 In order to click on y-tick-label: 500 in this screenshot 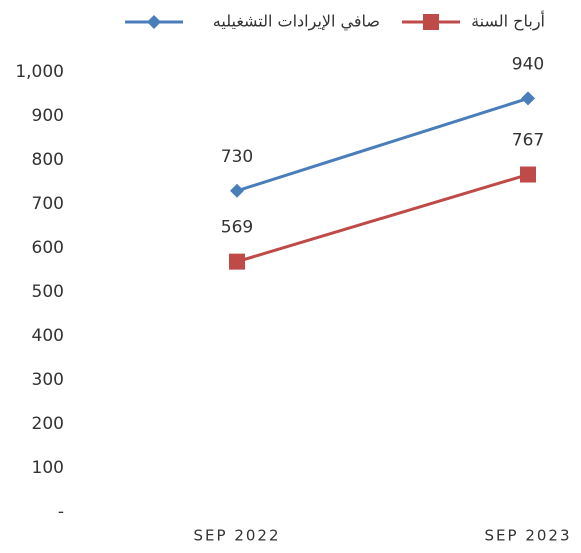, I will do `click(48, 292)`.